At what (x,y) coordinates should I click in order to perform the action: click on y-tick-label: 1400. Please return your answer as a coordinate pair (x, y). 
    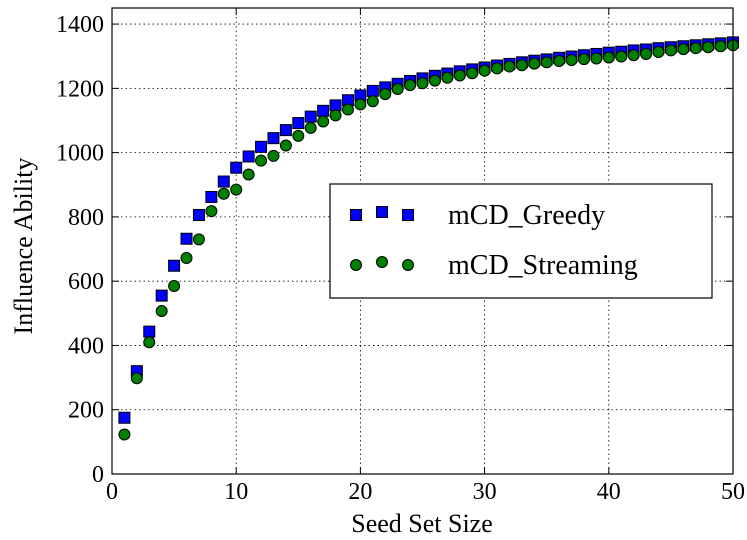
    Looking at the image, I should click on (80, 25).